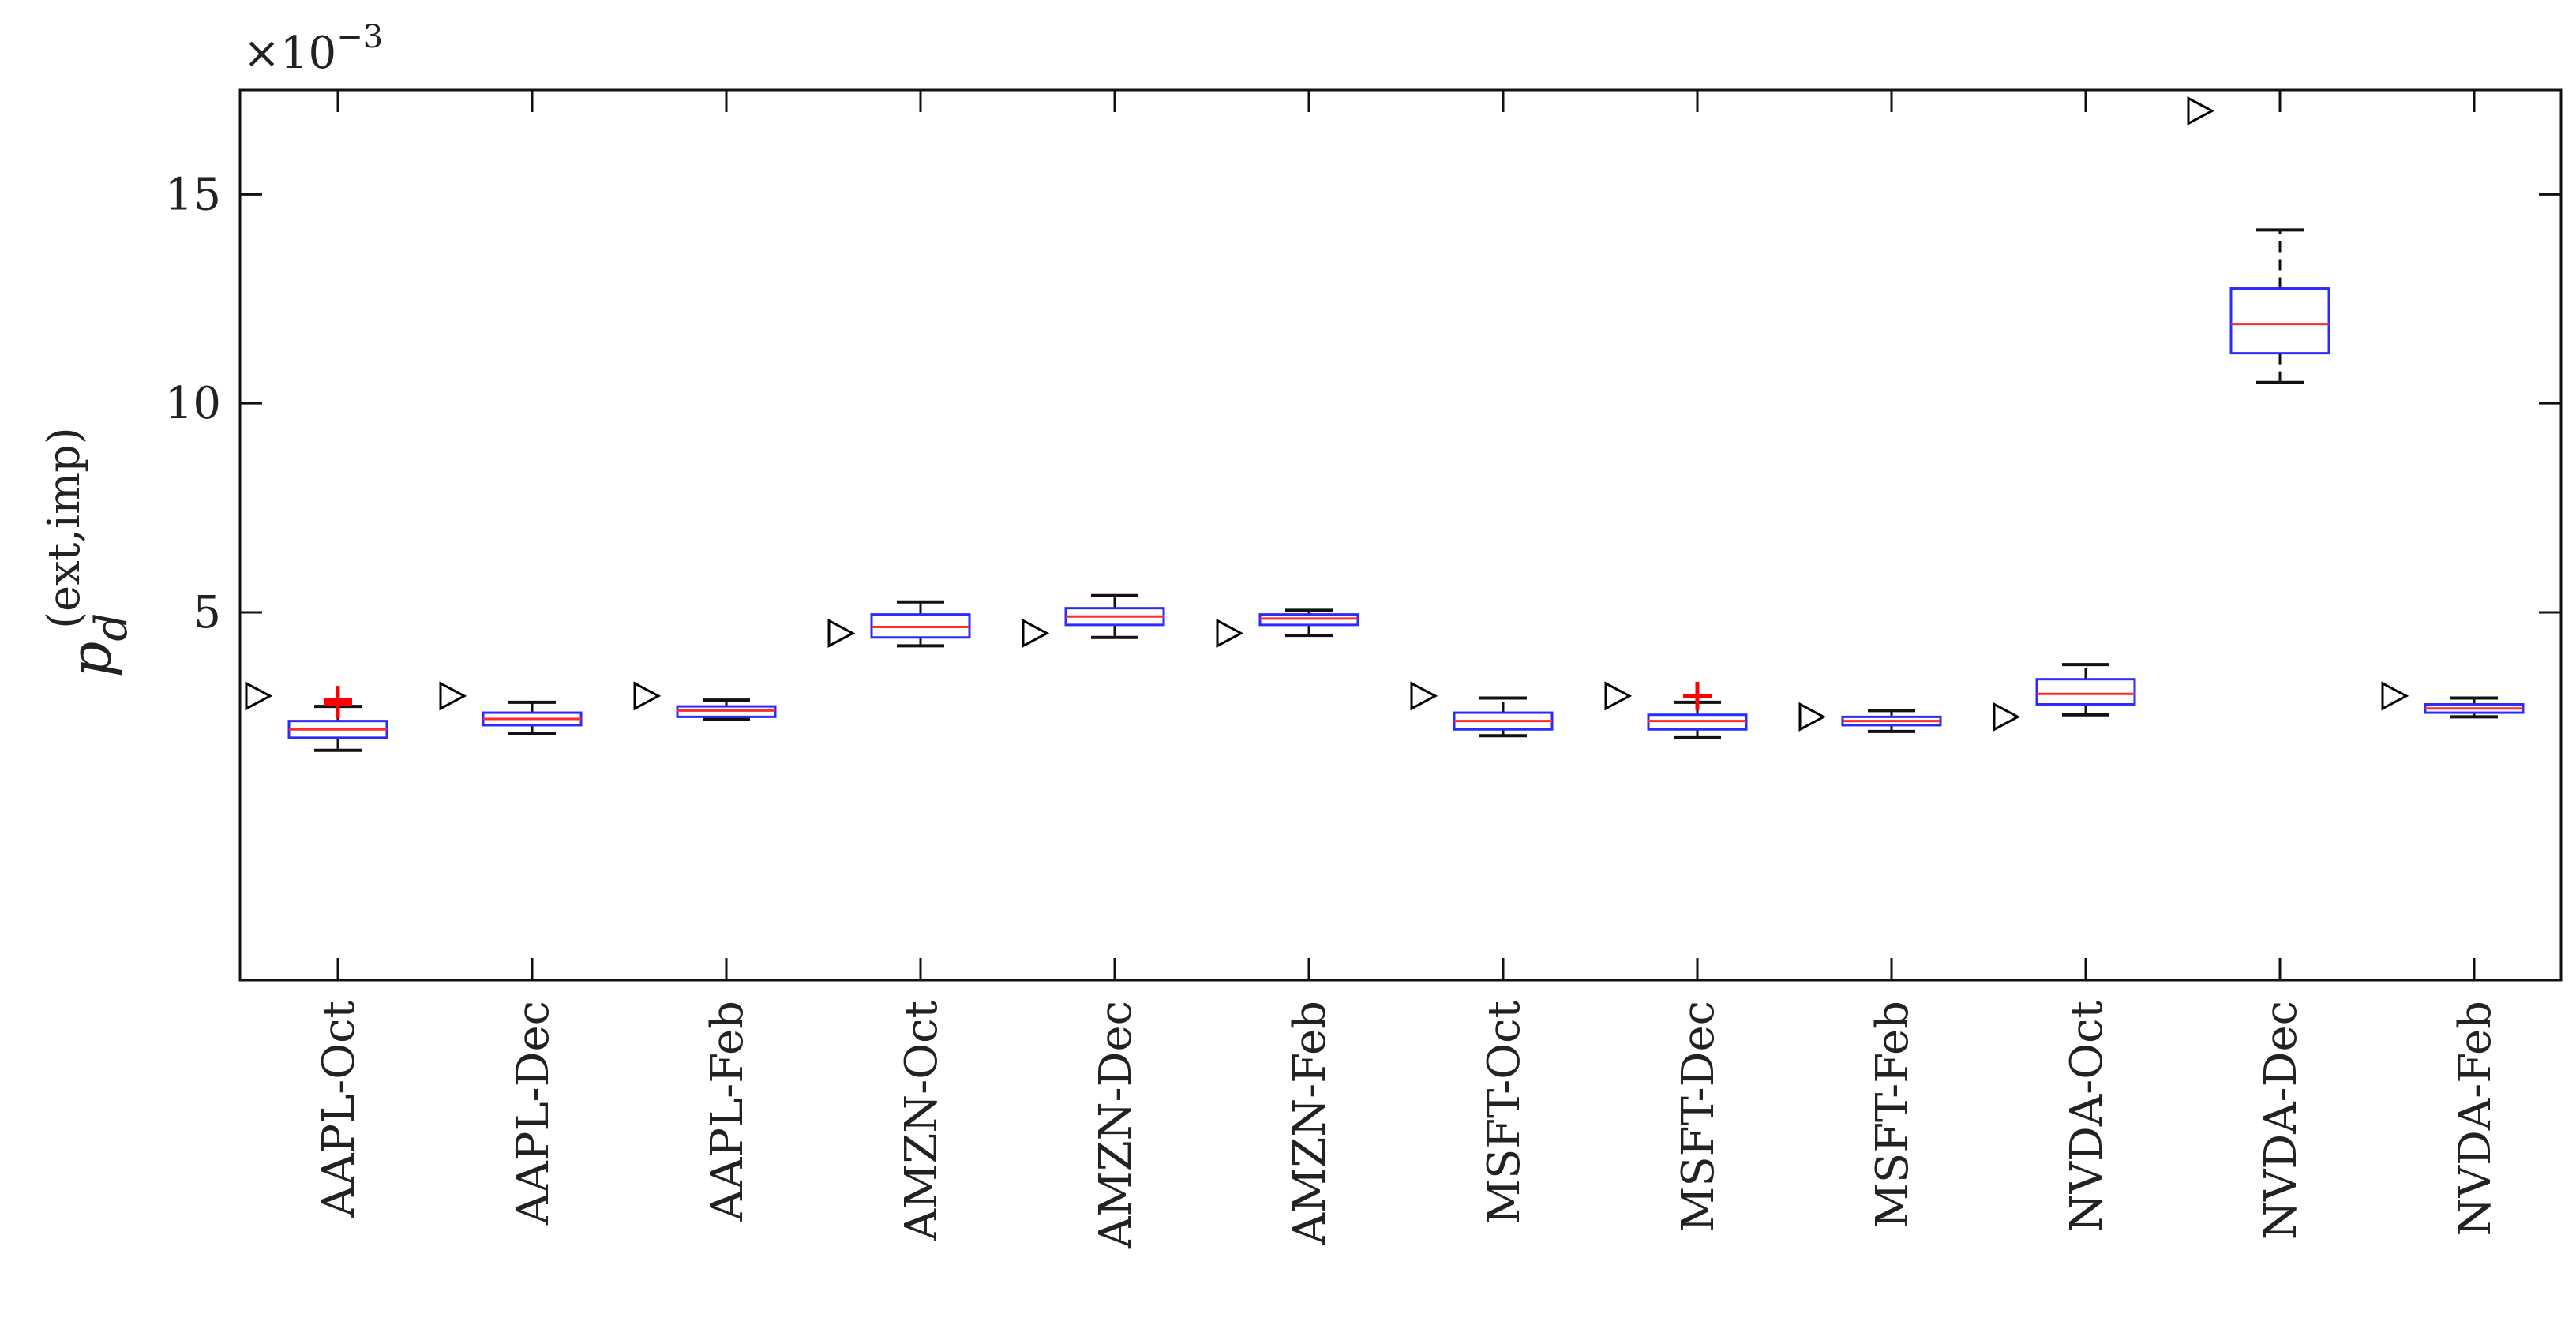  I want to click on y-tick-label: 10, so click(193, 403).